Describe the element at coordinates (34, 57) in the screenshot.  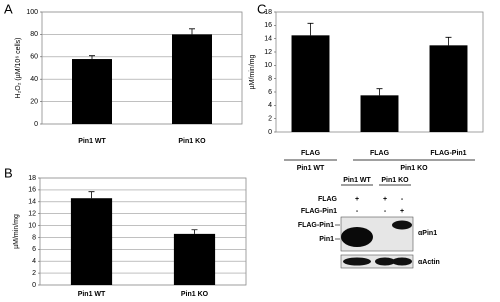
I see `y-tick-label: 60` at that location.